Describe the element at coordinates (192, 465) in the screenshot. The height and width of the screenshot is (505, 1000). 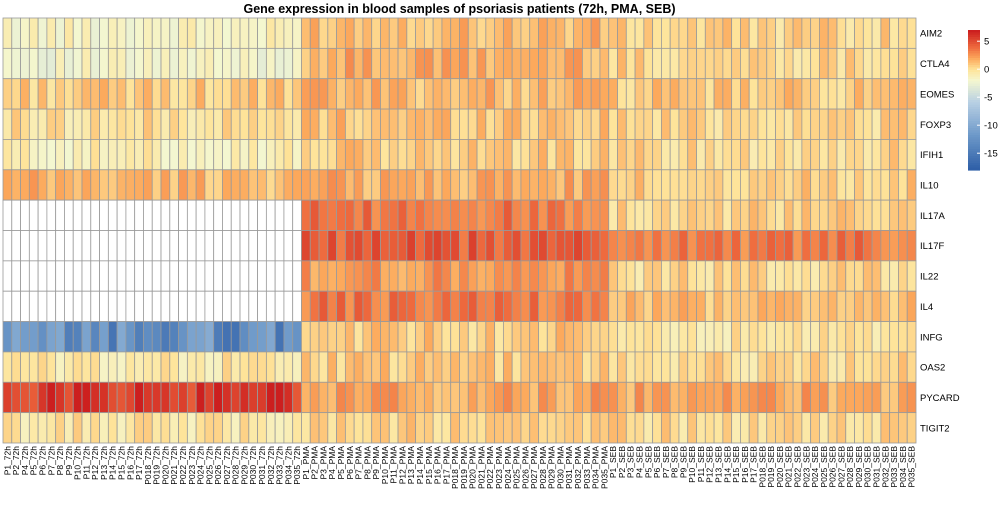
I see `column-label: P023_72h` at that location.